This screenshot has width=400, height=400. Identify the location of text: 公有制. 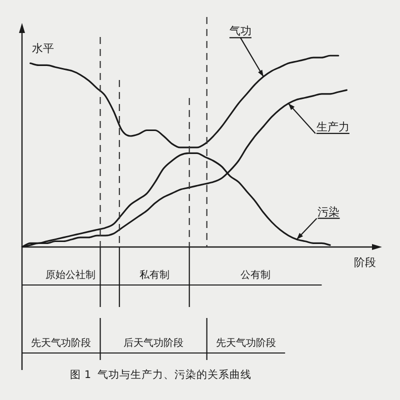
(255, 275).